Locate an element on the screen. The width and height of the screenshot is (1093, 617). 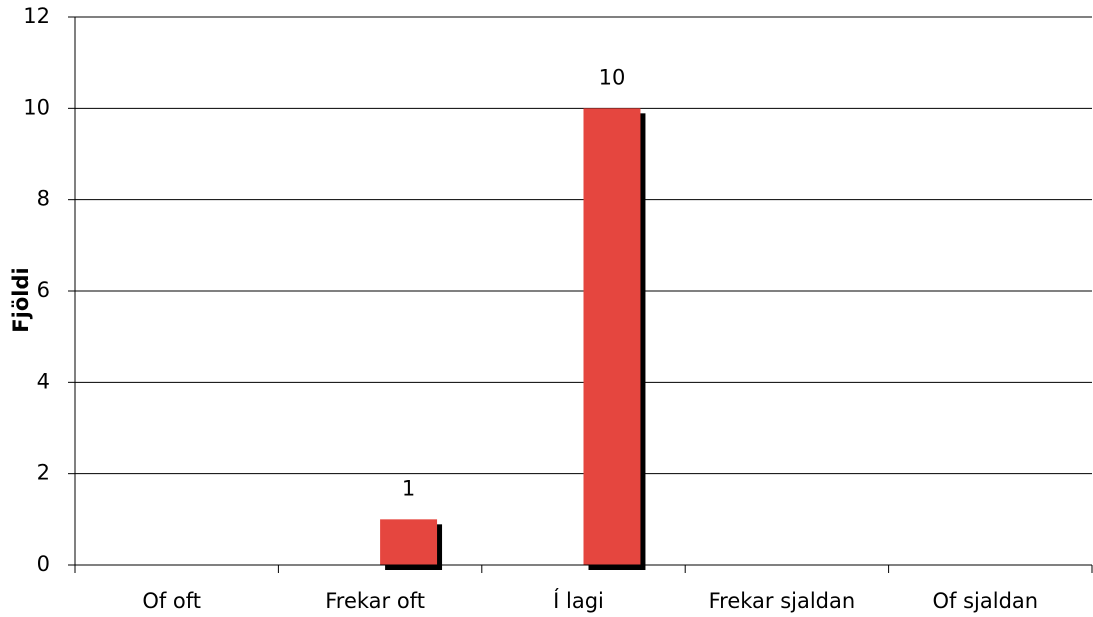
y-tick-label: 0 is located at coordinates (43, 564).